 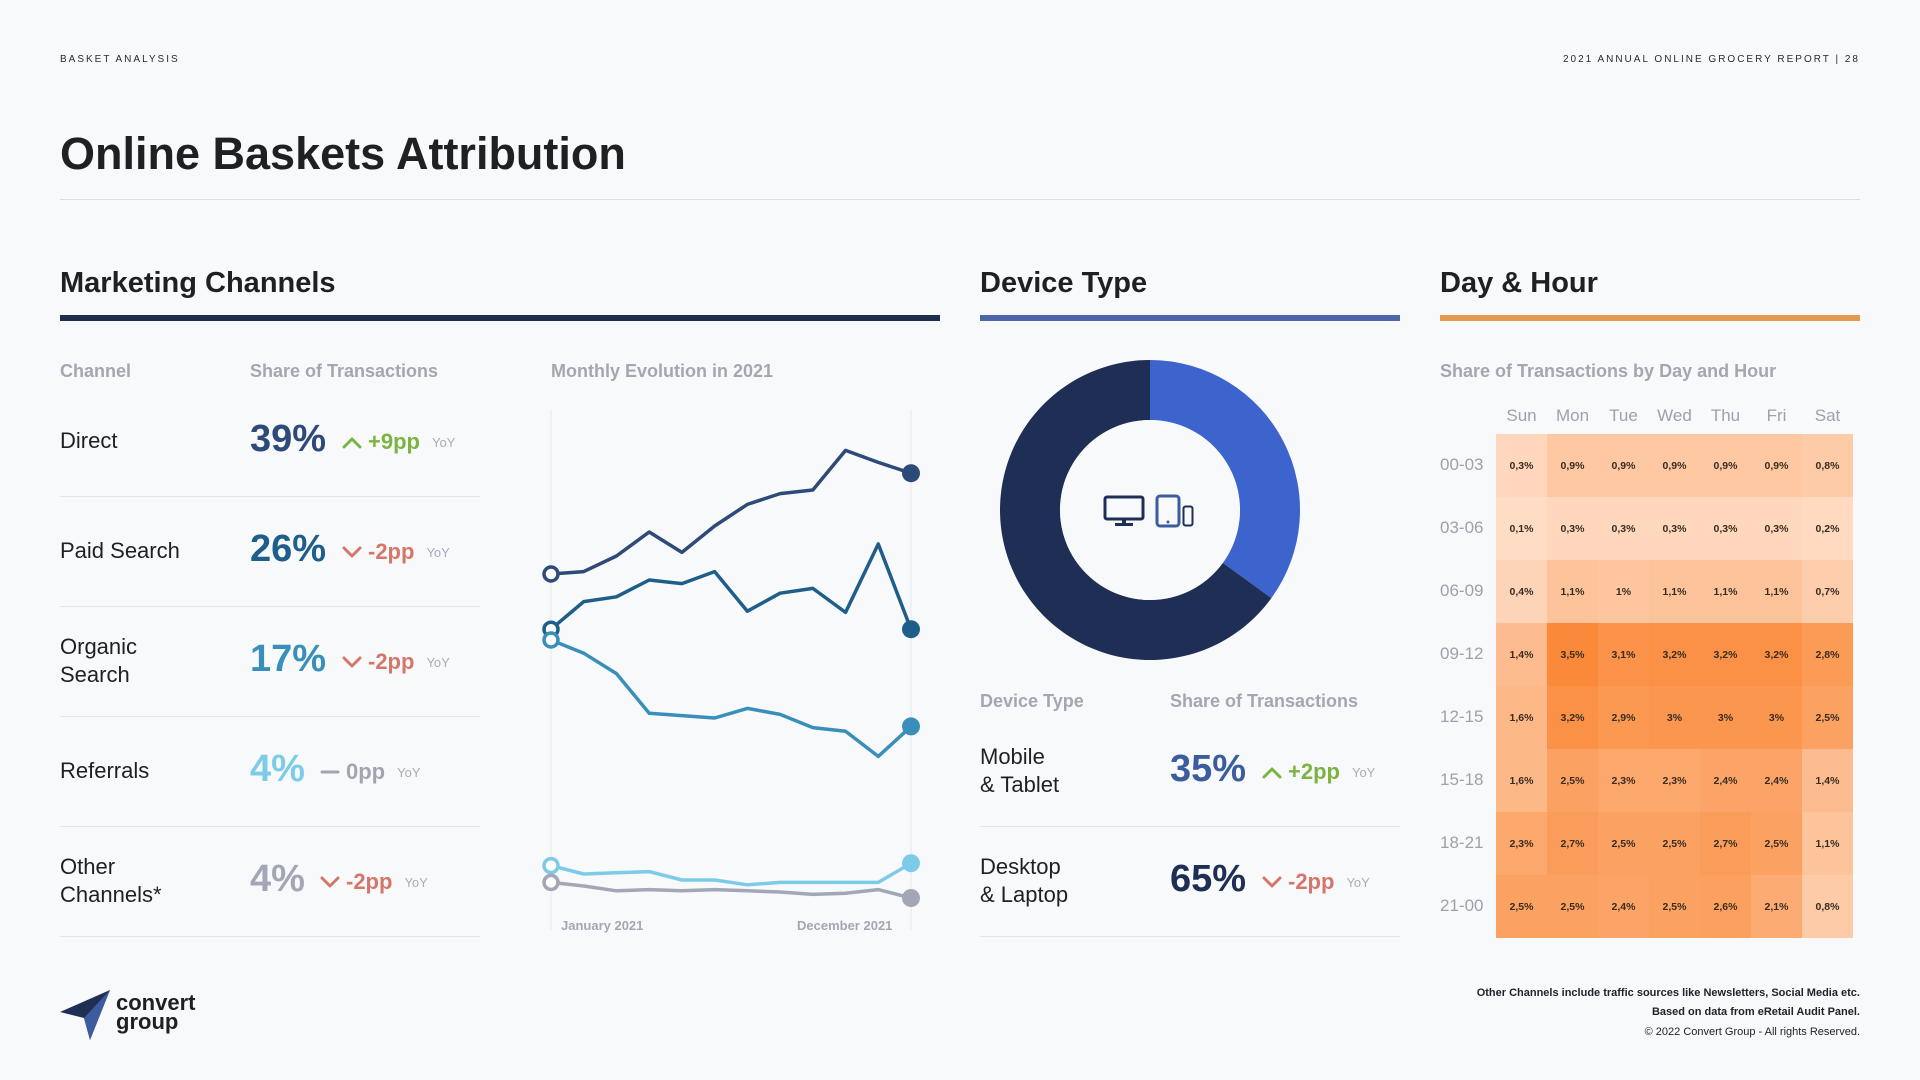 I want to click on channel-label: Direct, so click(x=88, y=441).